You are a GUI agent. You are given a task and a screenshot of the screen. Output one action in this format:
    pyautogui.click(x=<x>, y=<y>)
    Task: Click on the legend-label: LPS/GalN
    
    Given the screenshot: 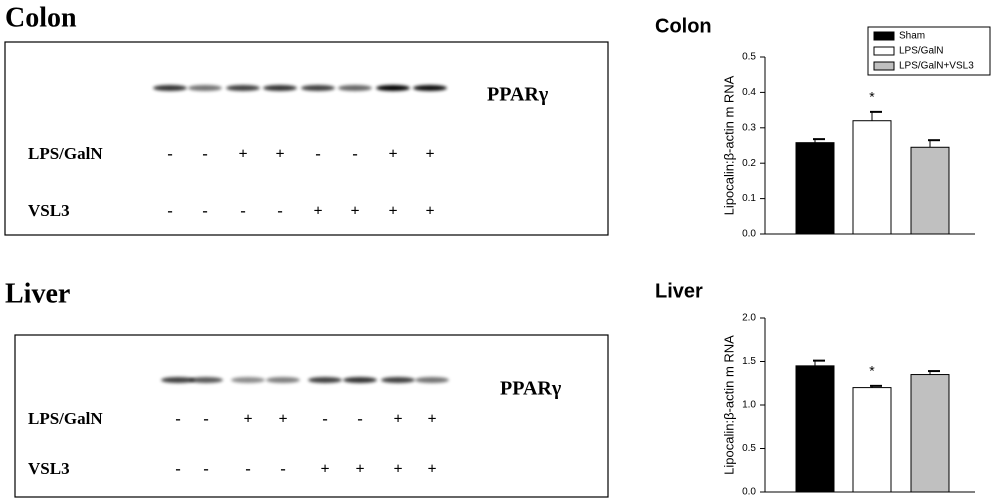 What is the action you would take?
    pyautogui.click(x=921, y=51)
    